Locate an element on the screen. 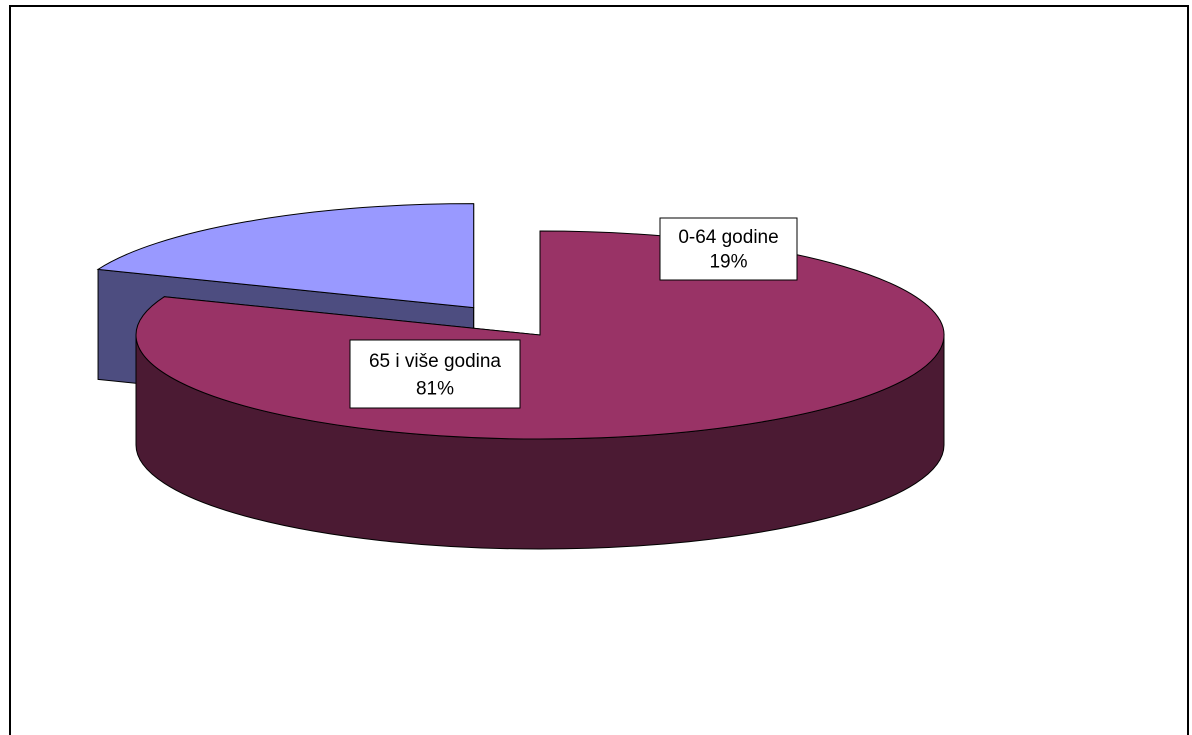 The image size is (1192, 735). data-label-percent: 19% is located at coordinates (728, 262).